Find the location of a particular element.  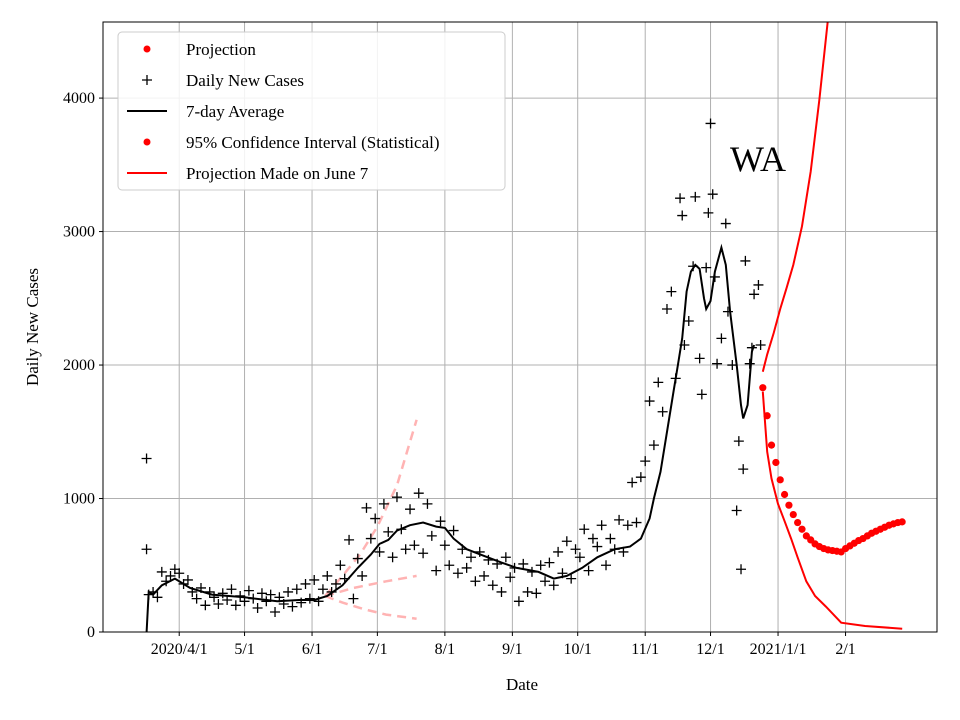

x-tick-label: 8/1 is located at coordinates (445, 649).